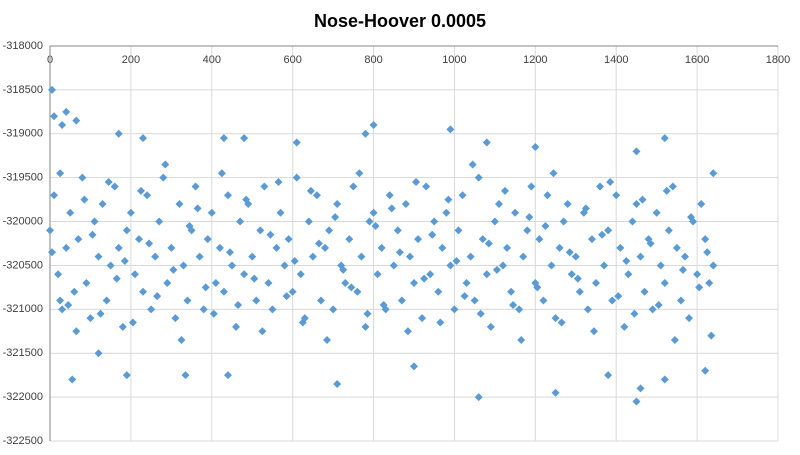 This screenshot has height=455, width=800. I want to click on x-tick-label: 1800, so click(778, 60).